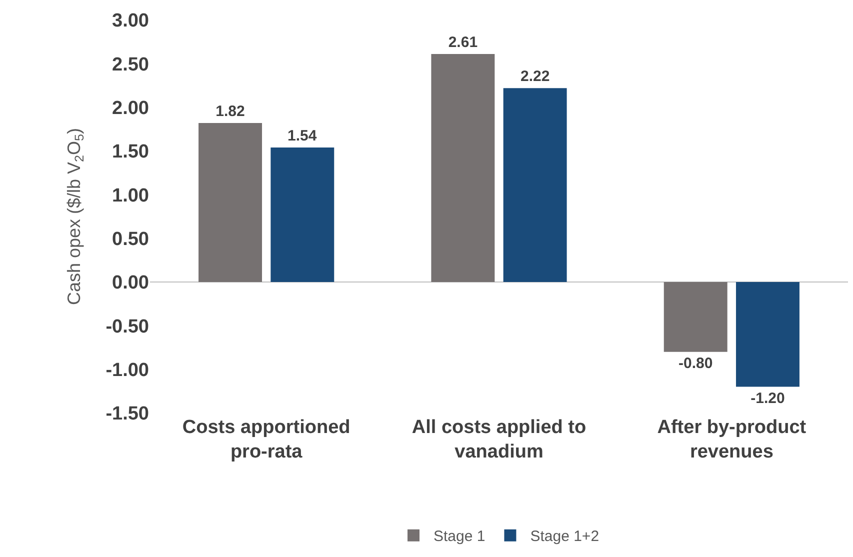  Describe the element at coordinates (499, 440) in the screenshot. I see `x-tick-label: All costs applied to vanadium` at that location.